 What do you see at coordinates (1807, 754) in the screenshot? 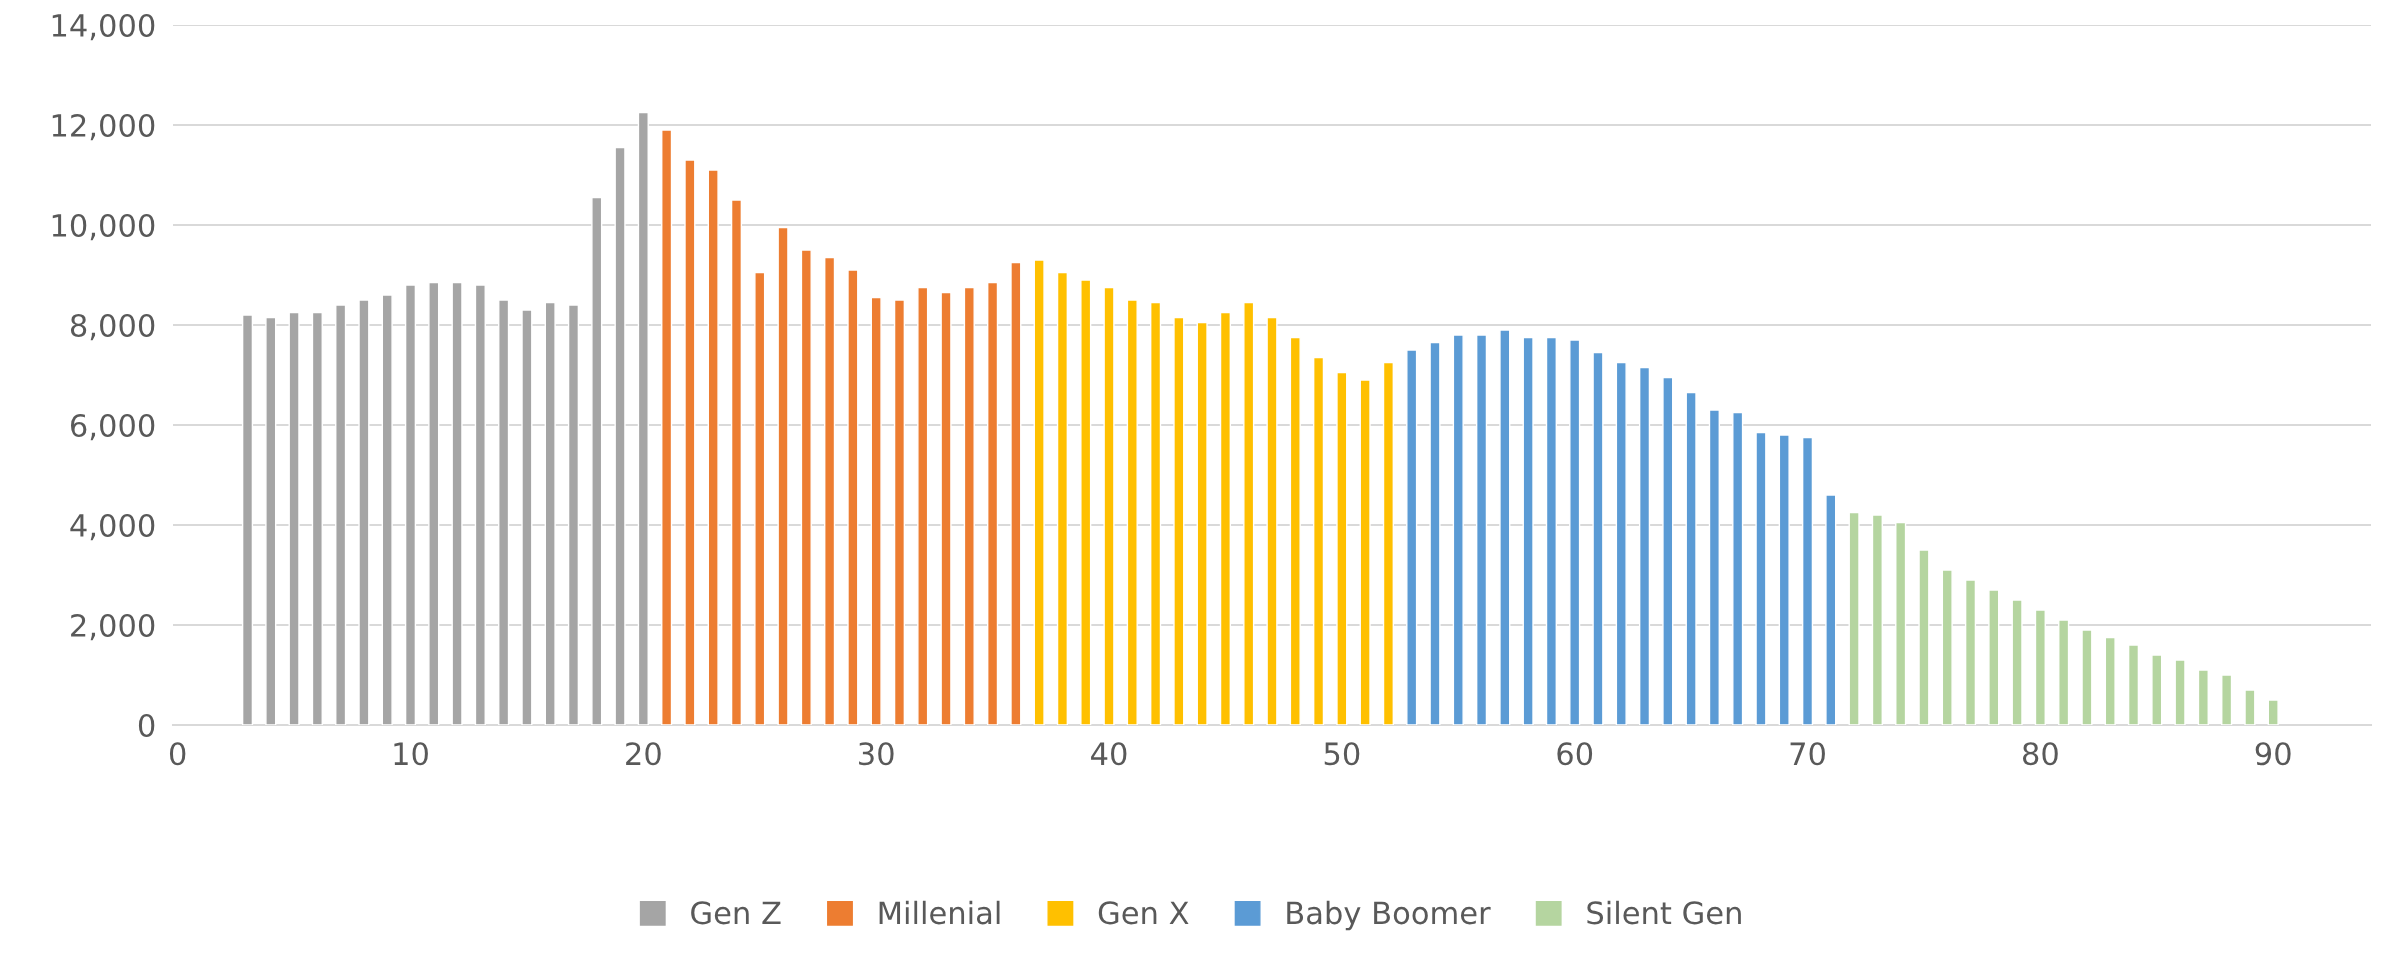
I see `x-tick-label: 70` at bounding box center [1807, 754].